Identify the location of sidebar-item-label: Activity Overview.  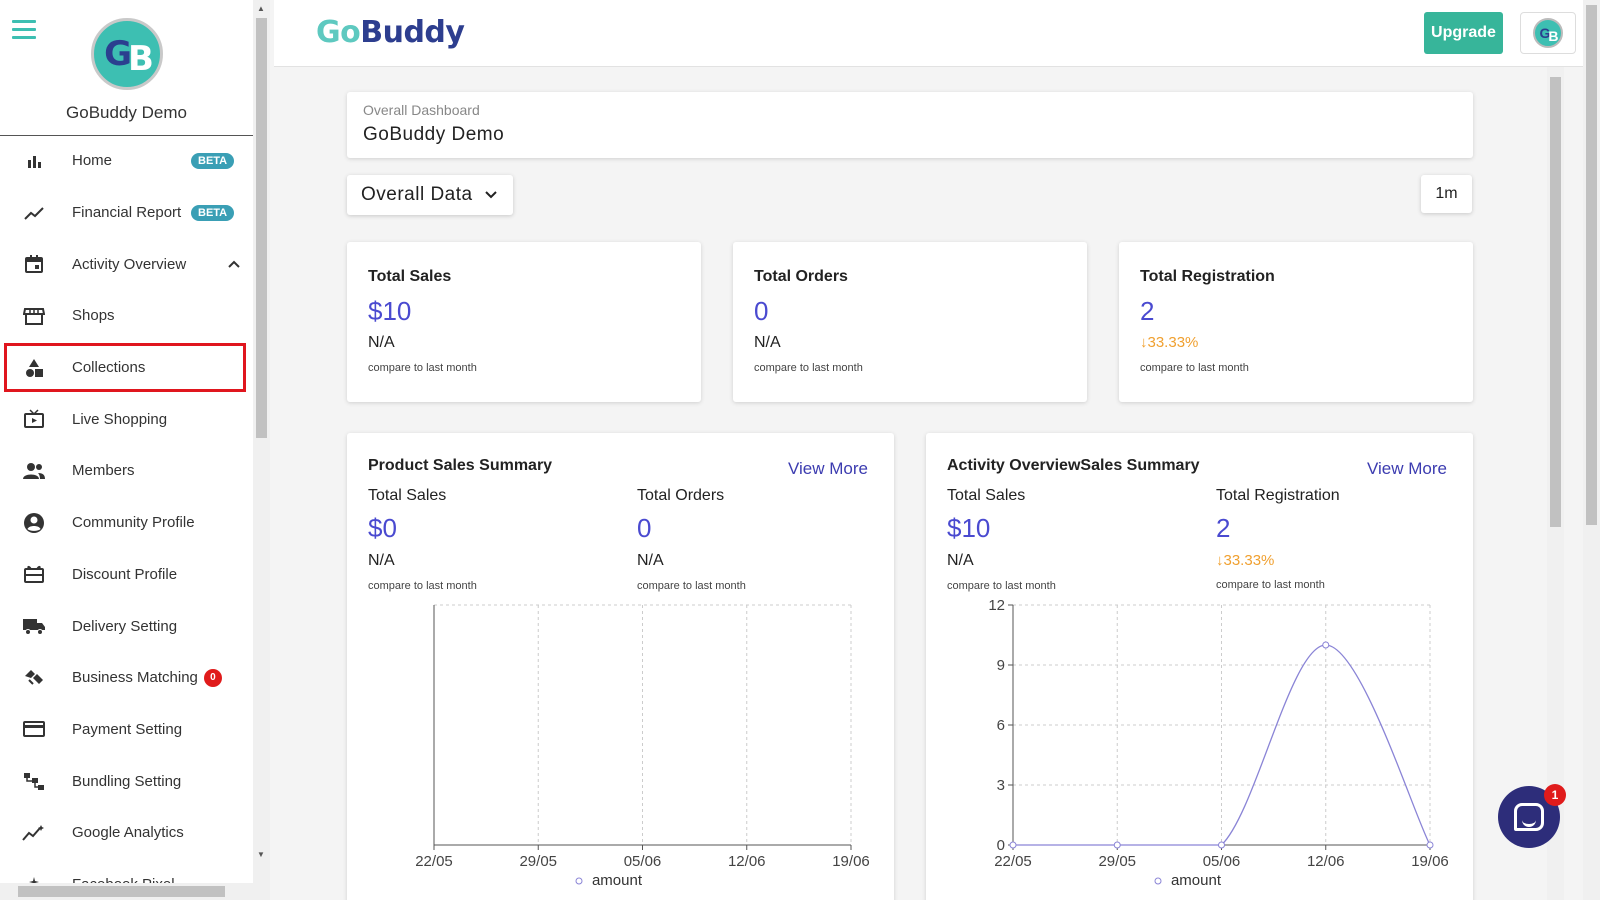
(129, 264).